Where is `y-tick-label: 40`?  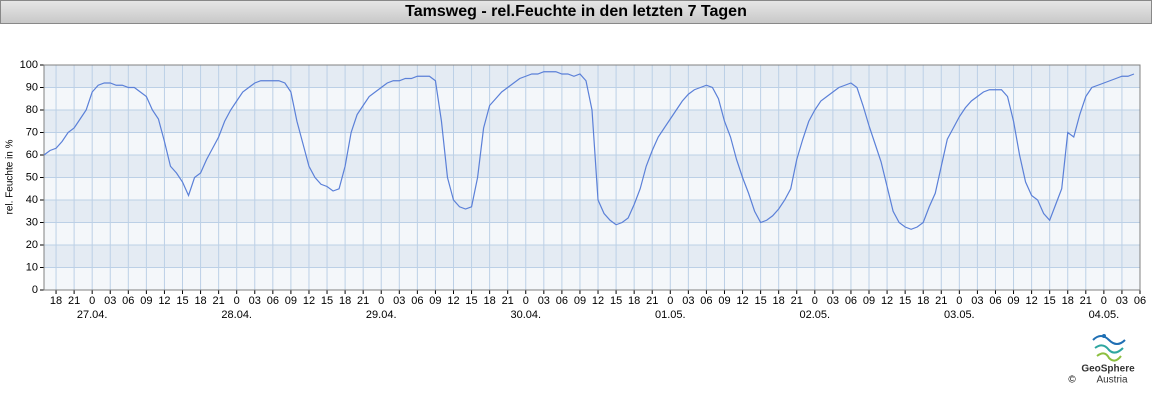
y-tick-label: 40 is located at coordinates (32, 200).